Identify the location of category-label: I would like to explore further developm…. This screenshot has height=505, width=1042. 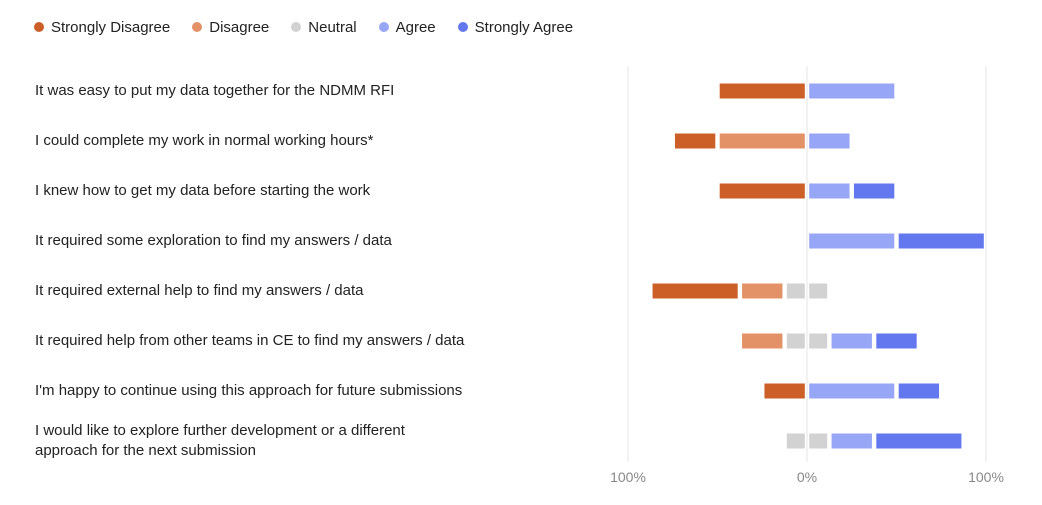
(220, 440).